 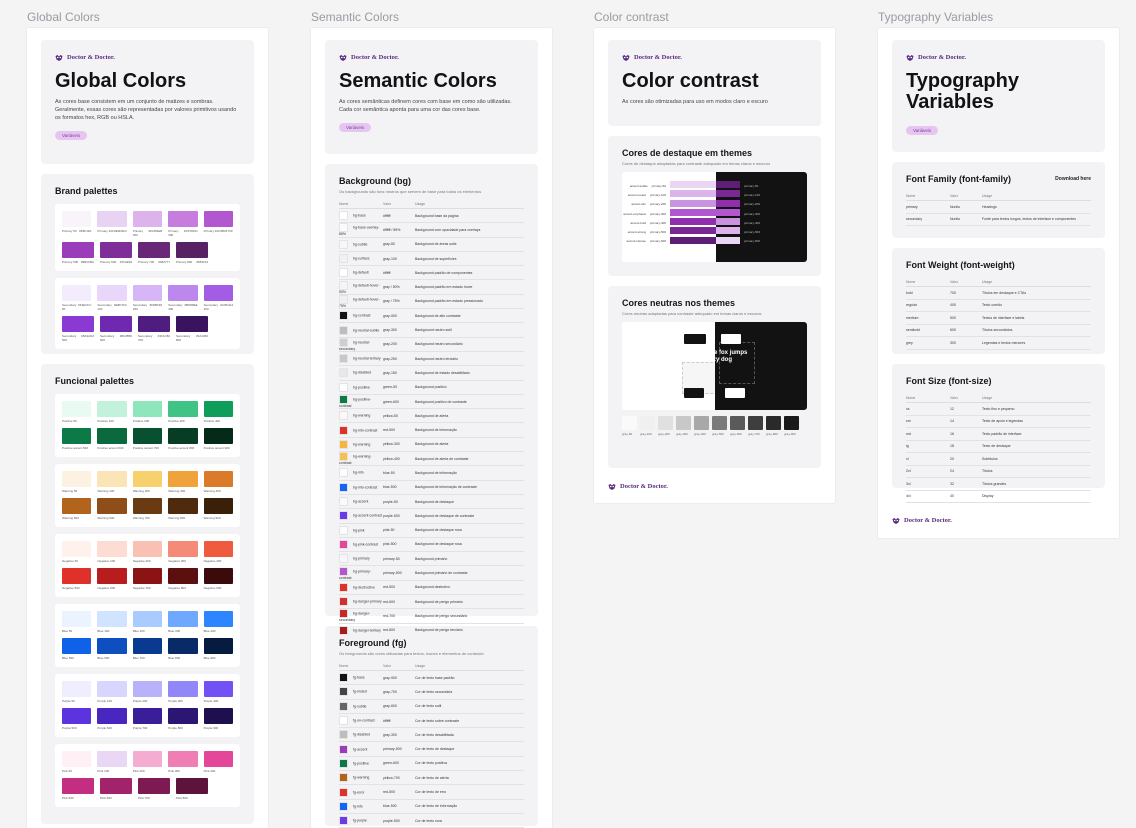 What do you see at coordinates (183, 719) in the screenshot?
I see `color-swatch: Purple 800` at bounding box center [183, 719].